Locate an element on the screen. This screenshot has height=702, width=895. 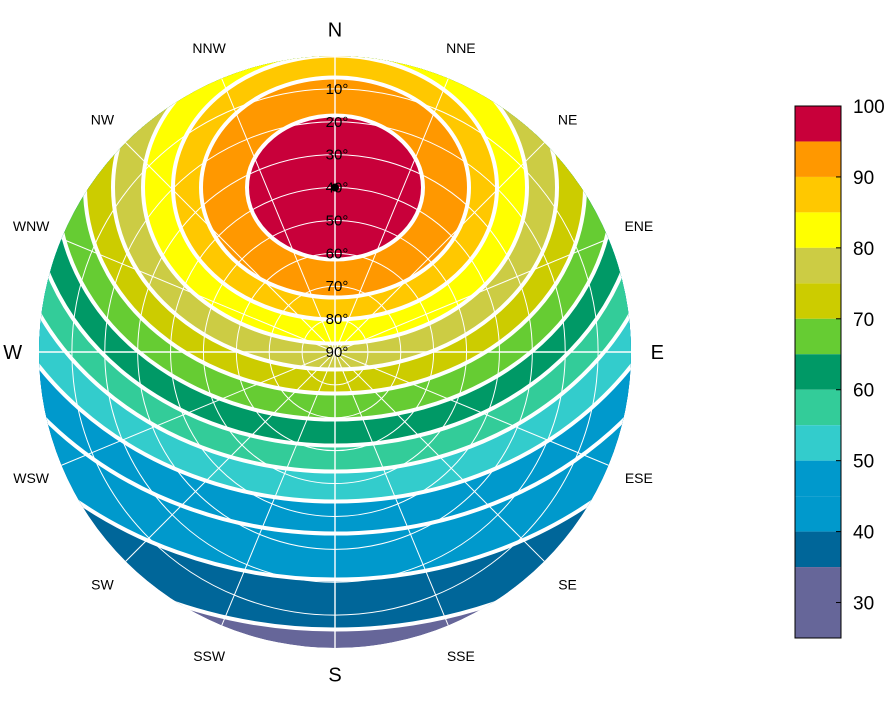
colorbar-tick-label: 40 is located at coordinates (863, 533).